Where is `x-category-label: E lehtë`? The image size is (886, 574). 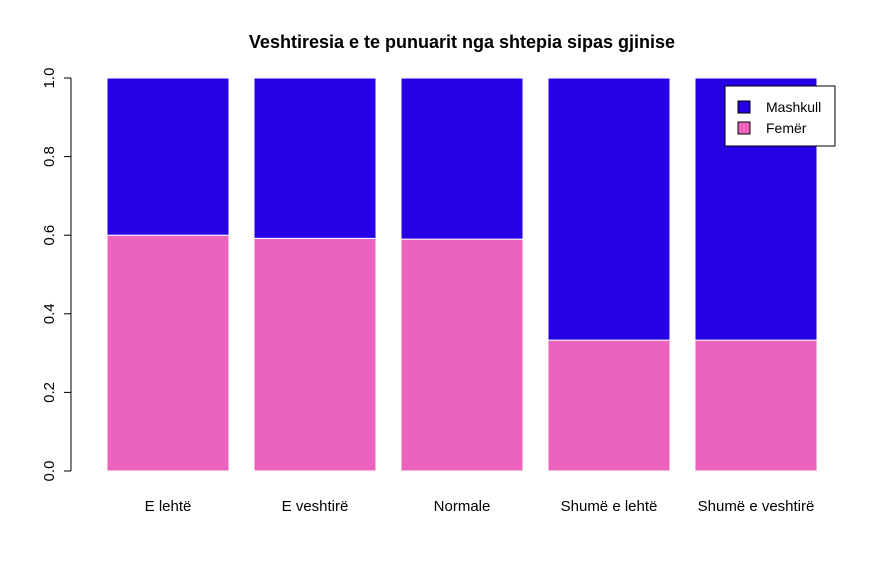
x-category-label: E lehtë is located at coordinates (168, 506).